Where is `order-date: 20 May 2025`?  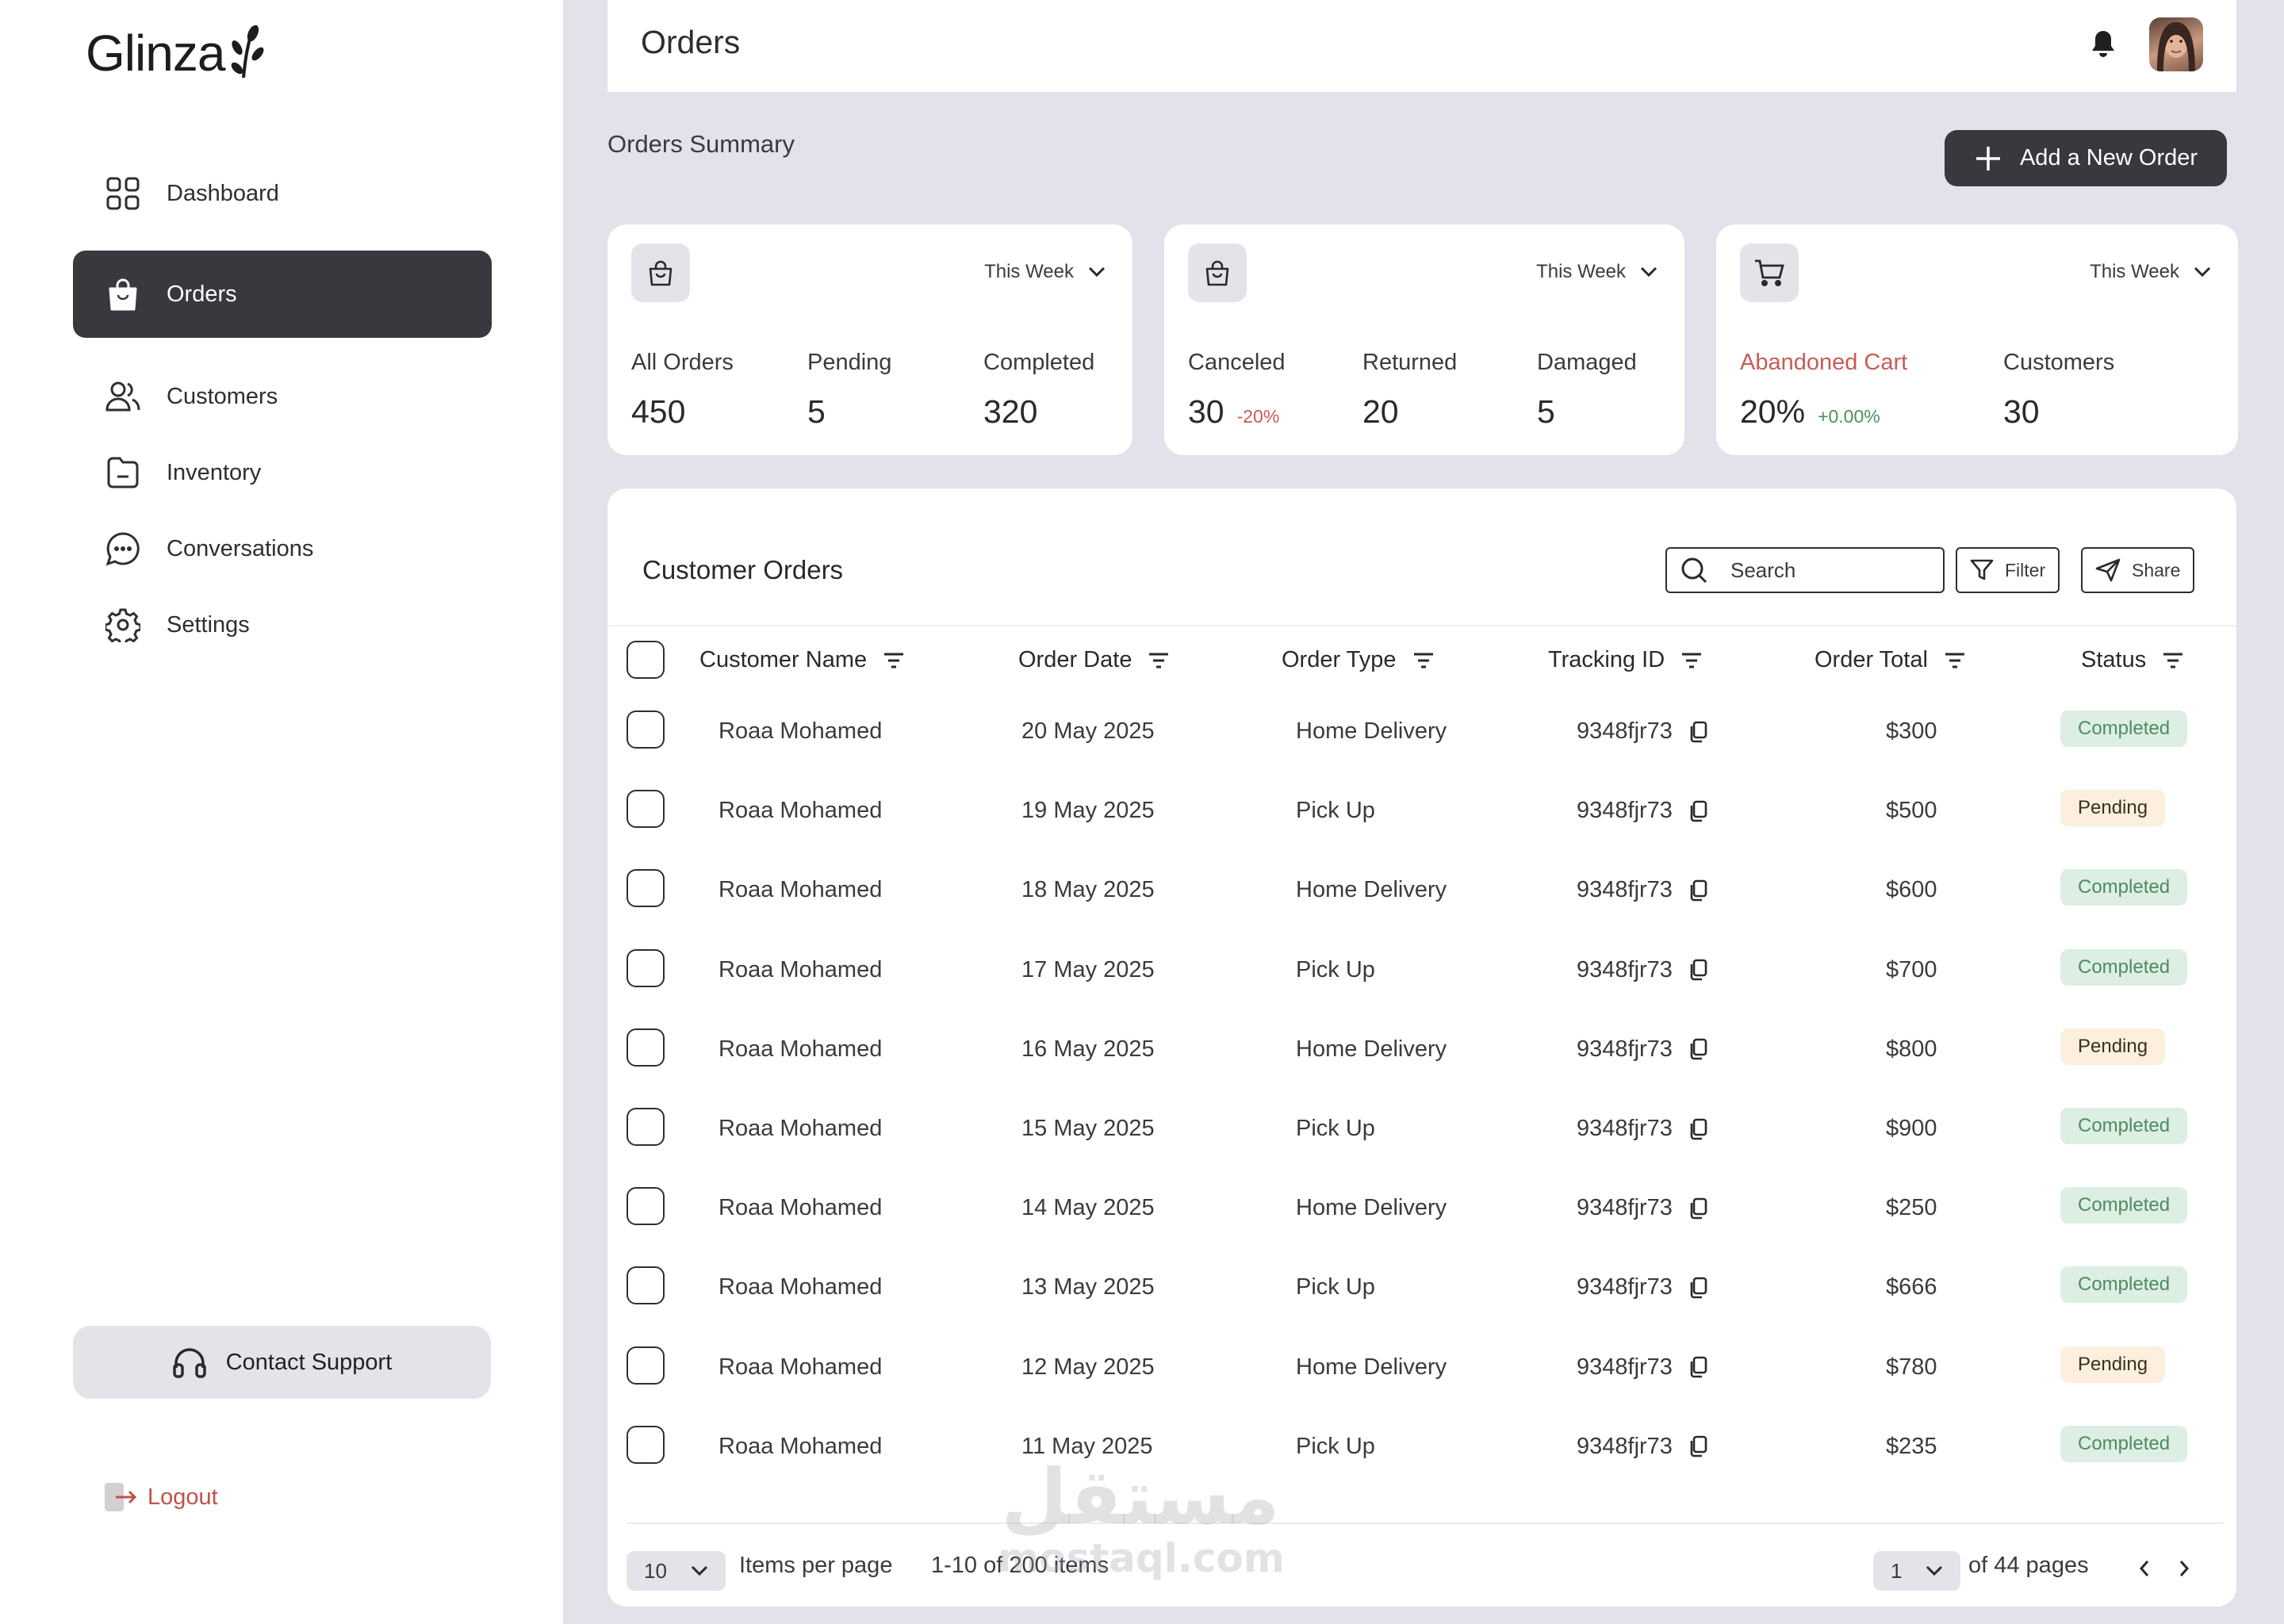
order-date: 20 May 2025 is located at coordinates (1088, 731).